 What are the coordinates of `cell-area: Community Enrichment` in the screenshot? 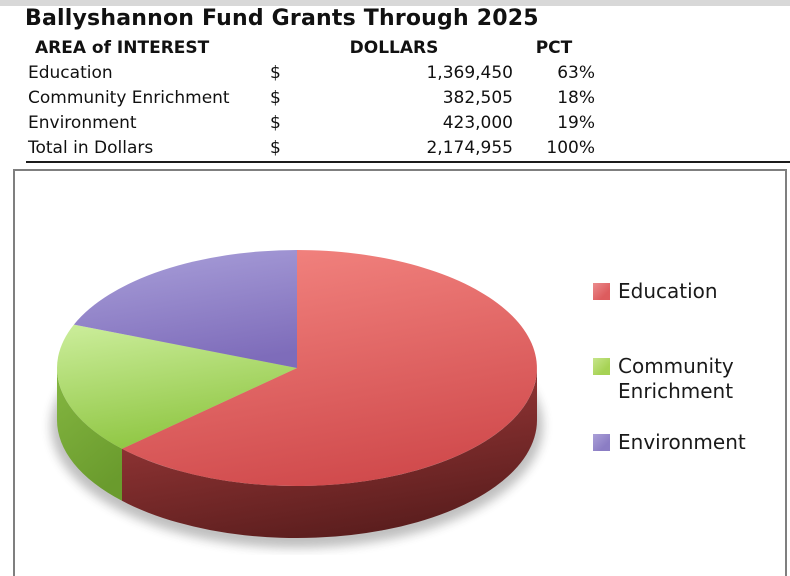 It's located at (129, 98).